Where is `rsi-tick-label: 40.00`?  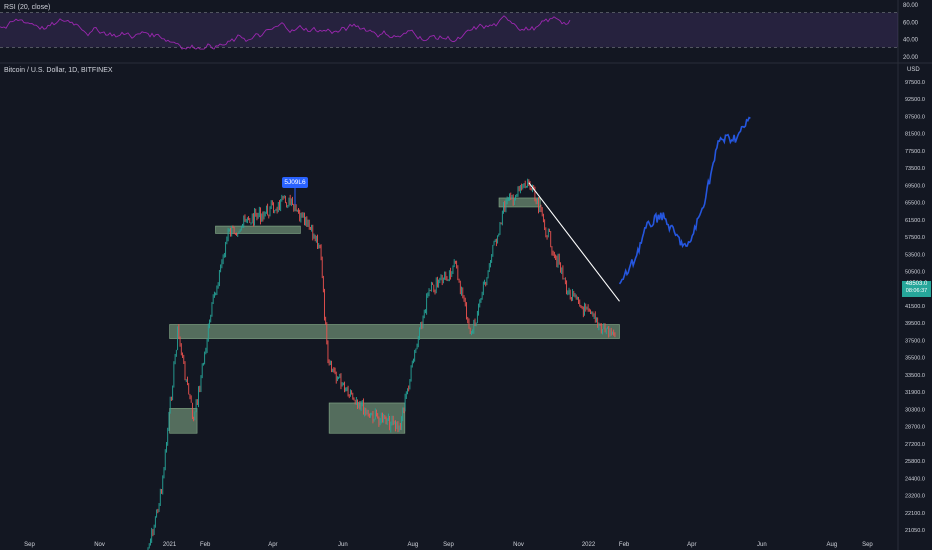
rsi-tick-label: 40.00 is located at coordinates (911, 41).